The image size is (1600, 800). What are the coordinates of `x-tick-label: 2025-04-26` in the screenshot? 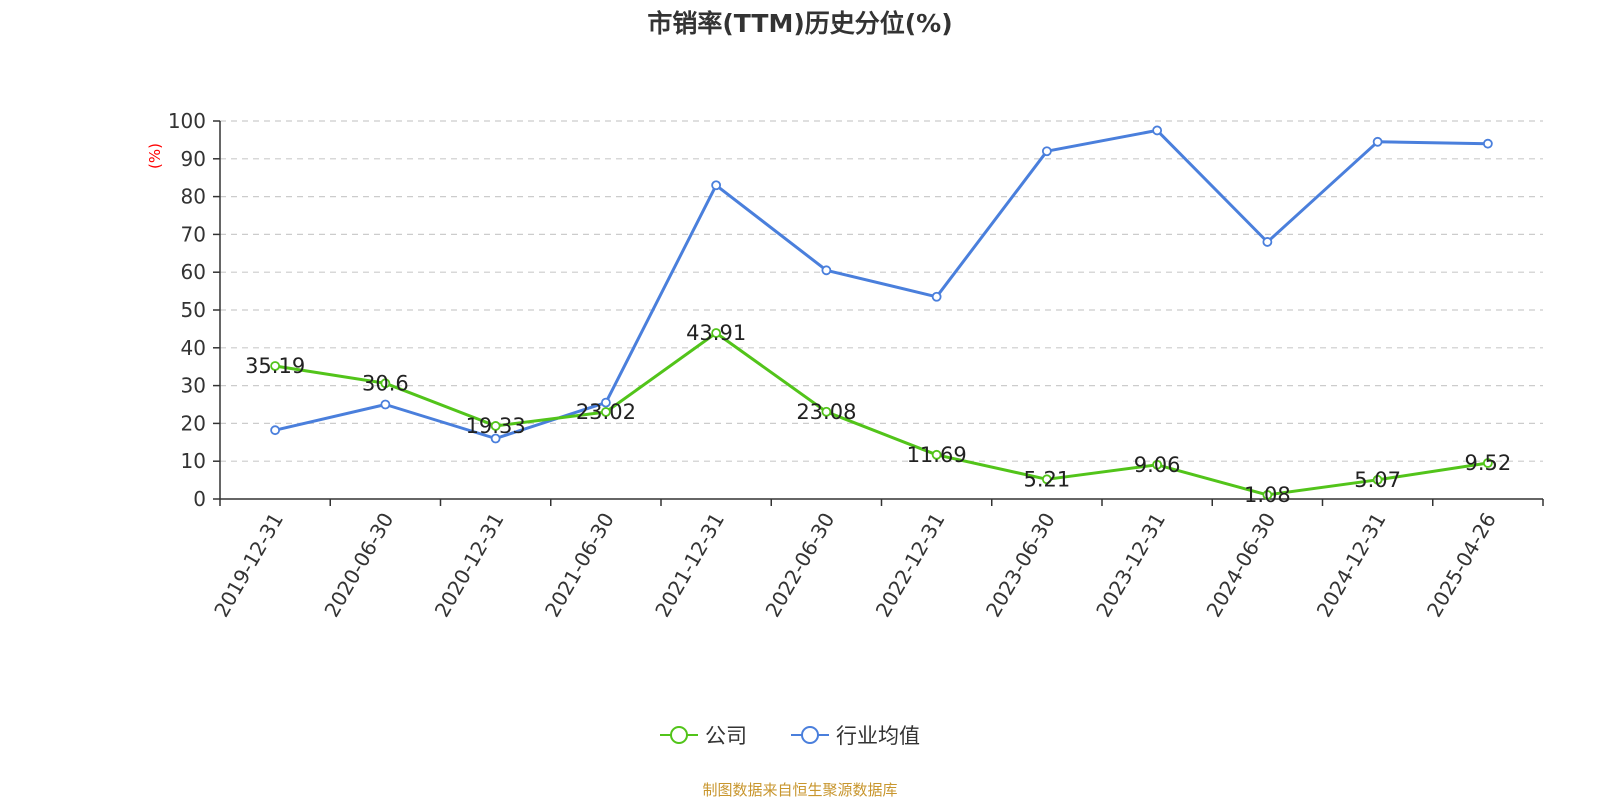 It's located at (1461, 565).